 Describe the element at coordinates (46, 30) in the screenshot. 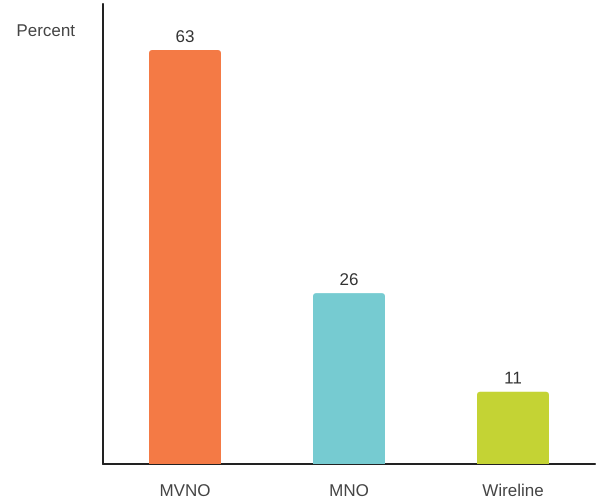

I see `y-axis-title: Percent` at that location.